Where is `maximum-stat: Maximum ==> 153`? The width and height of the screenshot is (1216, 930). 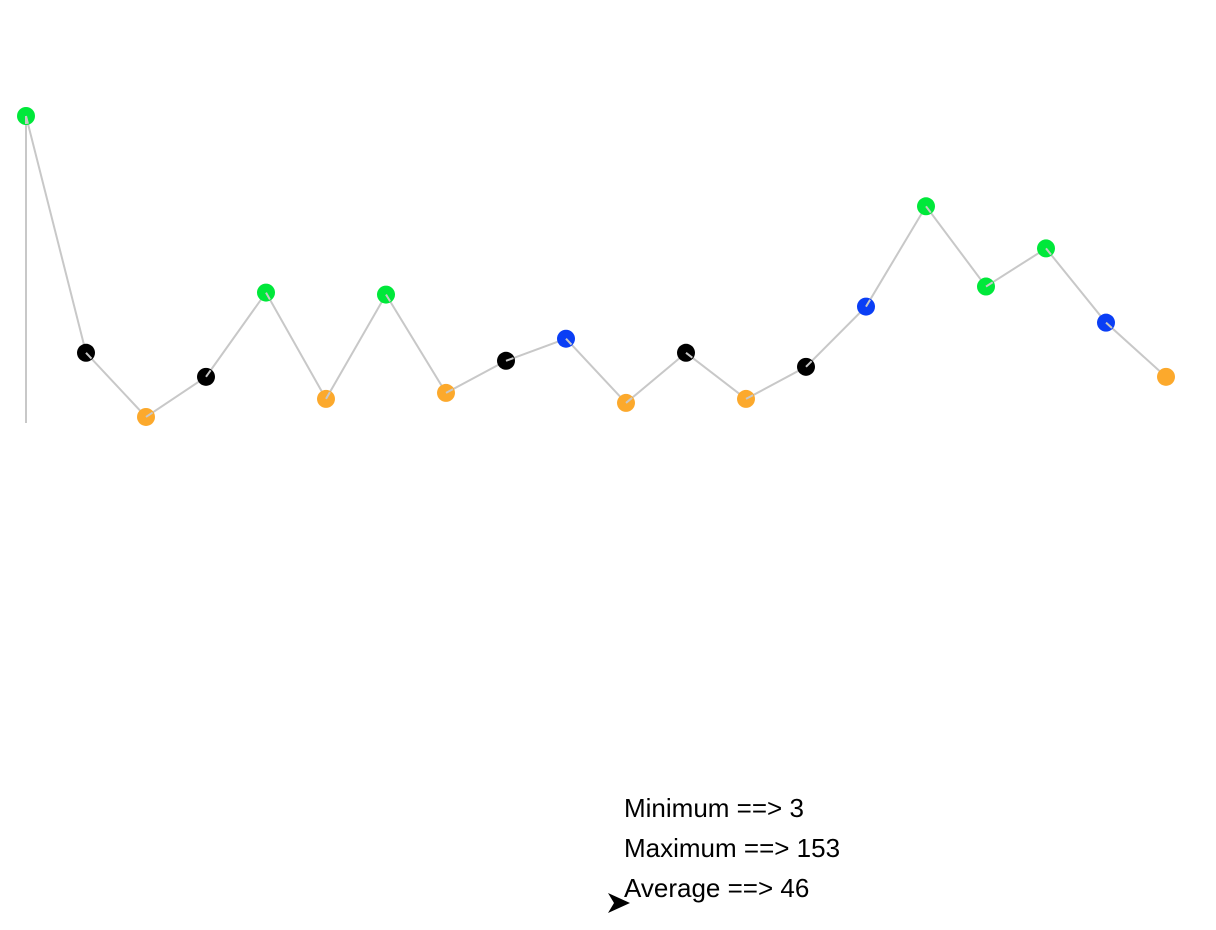 maximum-stat: Maximum ==> 153 is located at coordinates (732, 848).